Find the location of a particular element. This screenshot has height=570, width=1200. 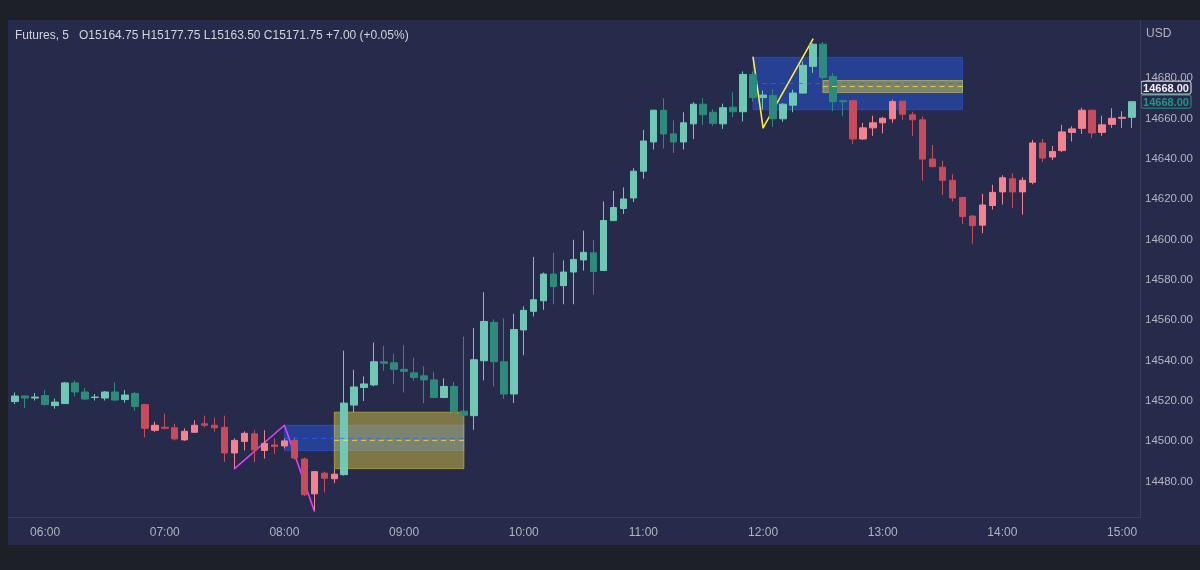

y-tick-label: 14660.00 is located at coordinates (1169, 117).